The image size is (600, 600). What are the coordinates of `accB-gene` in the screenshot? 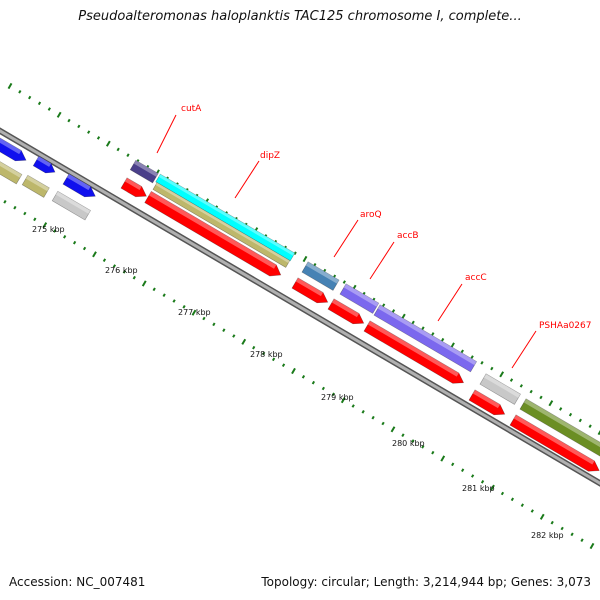 It's located at (359, 298).